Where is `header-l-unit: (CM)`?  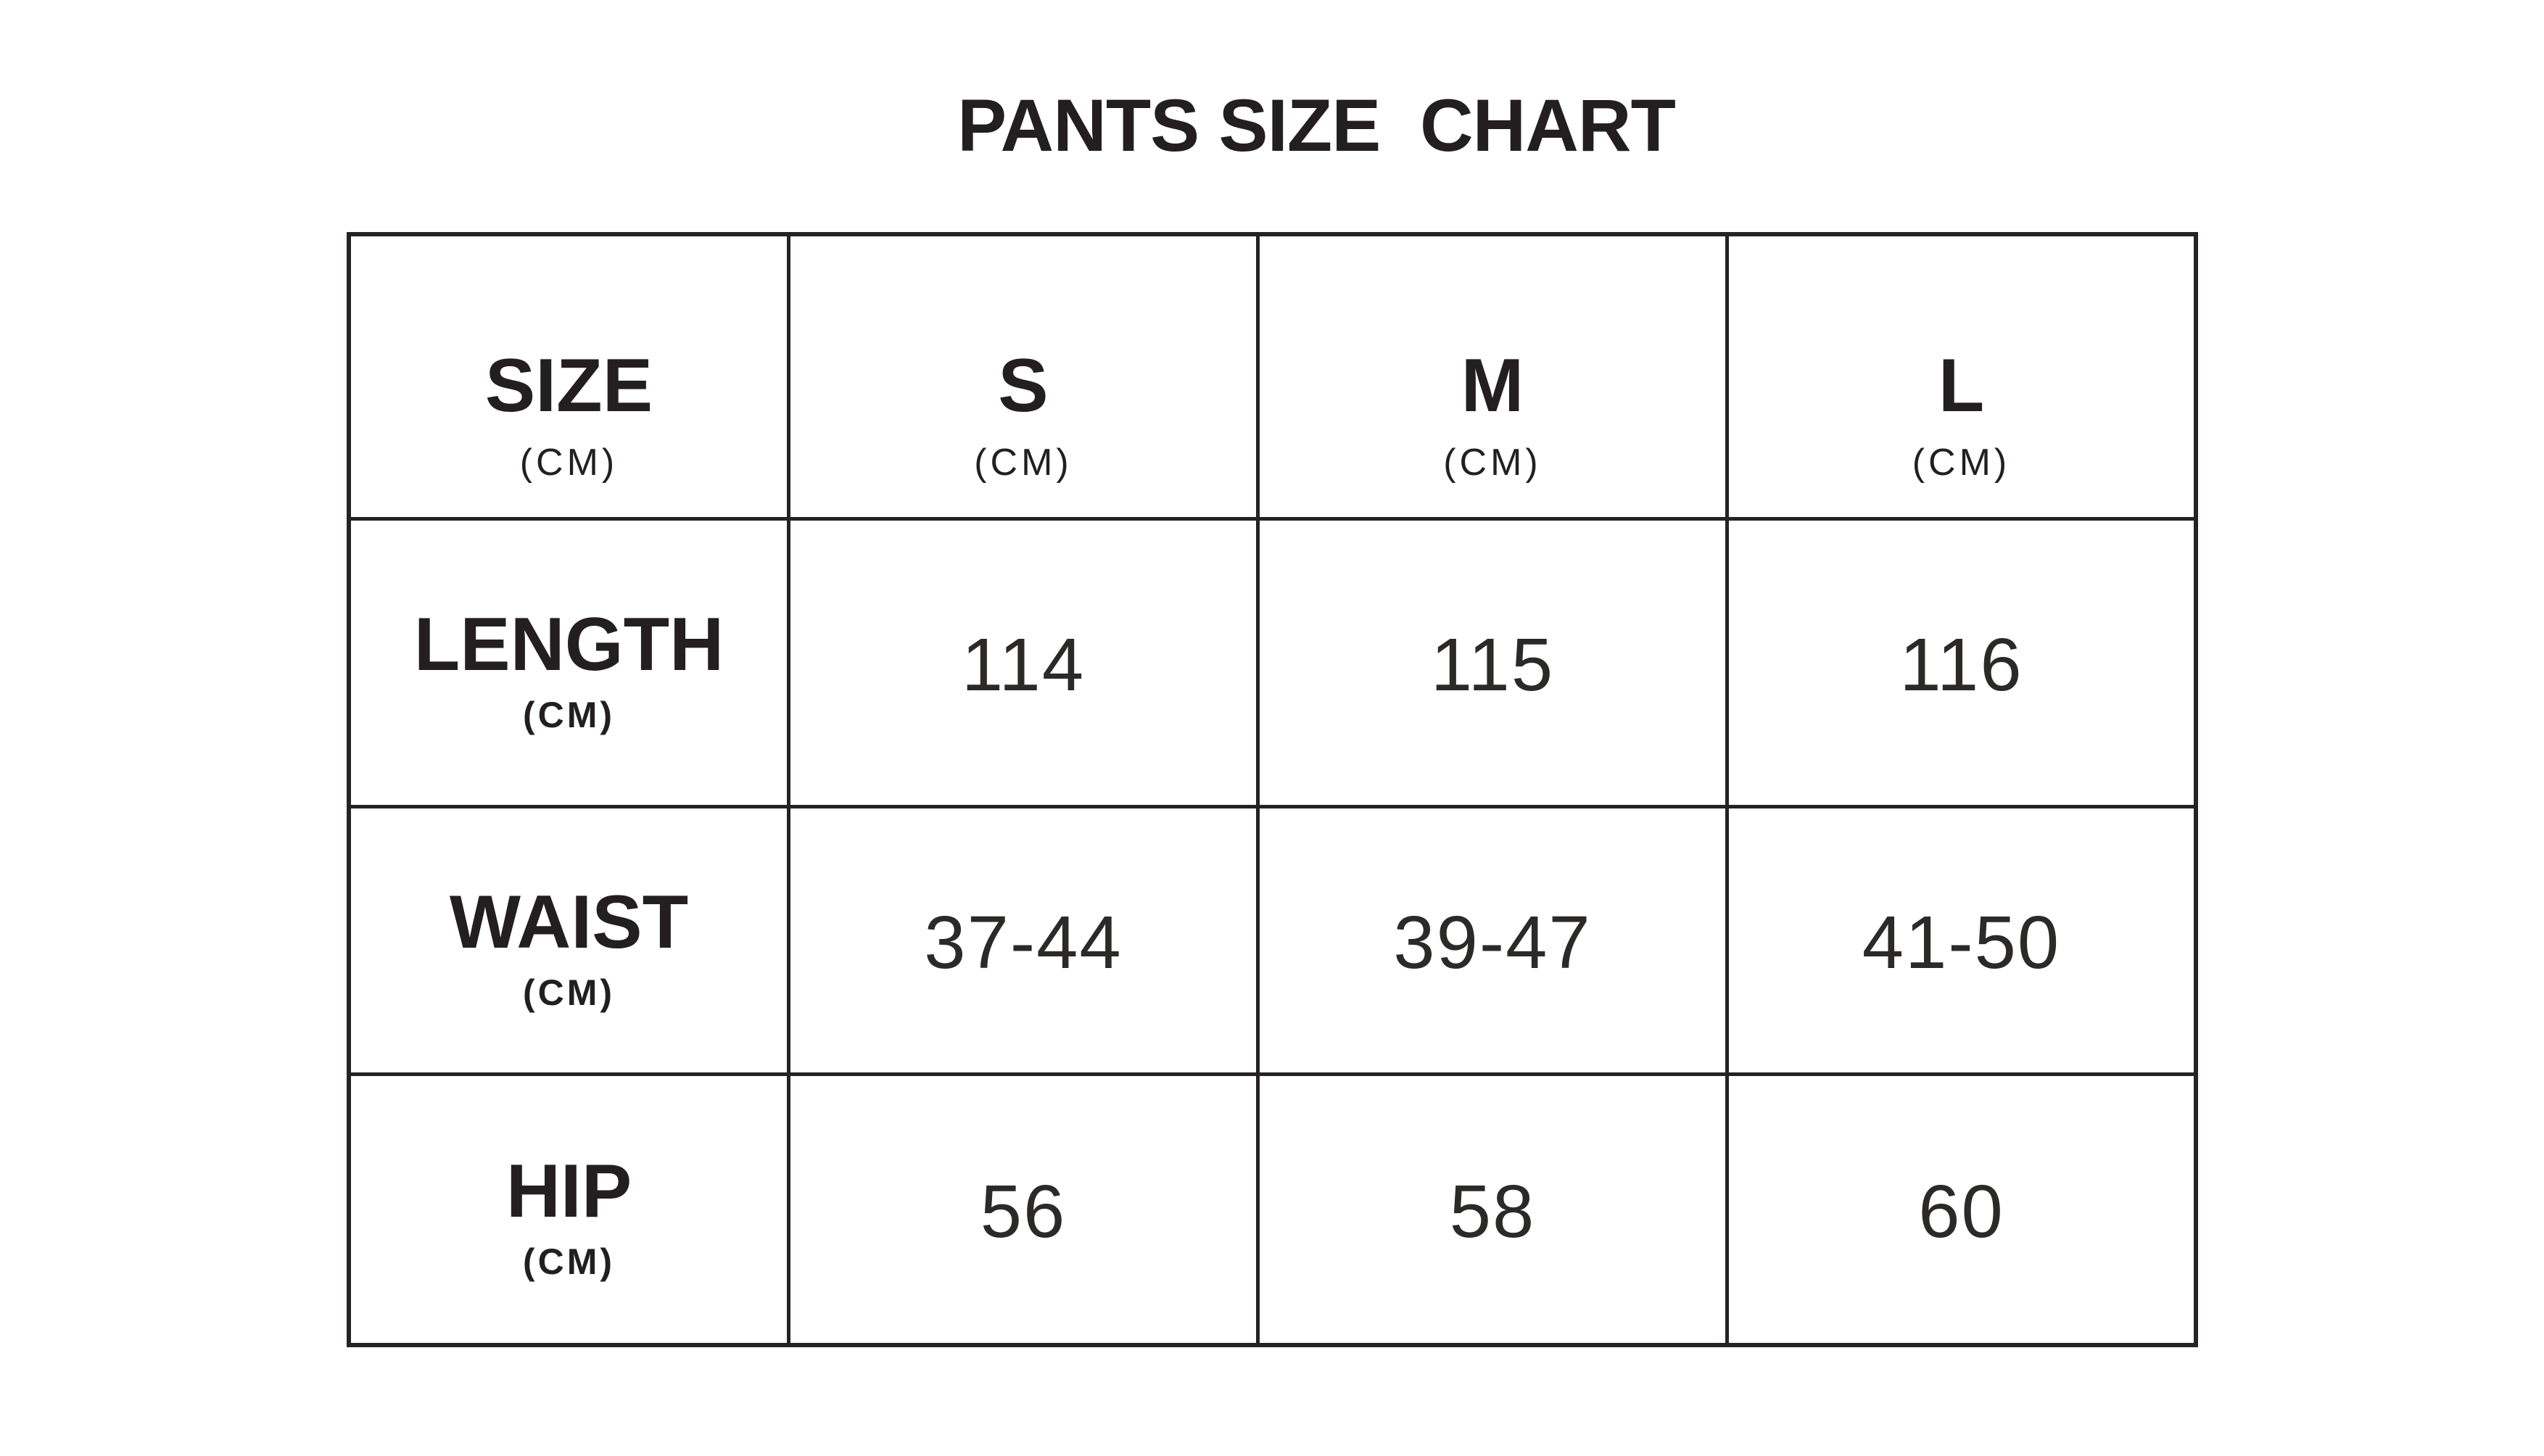 header-l-unit: (CM) is located at coordinates (1961, 462).